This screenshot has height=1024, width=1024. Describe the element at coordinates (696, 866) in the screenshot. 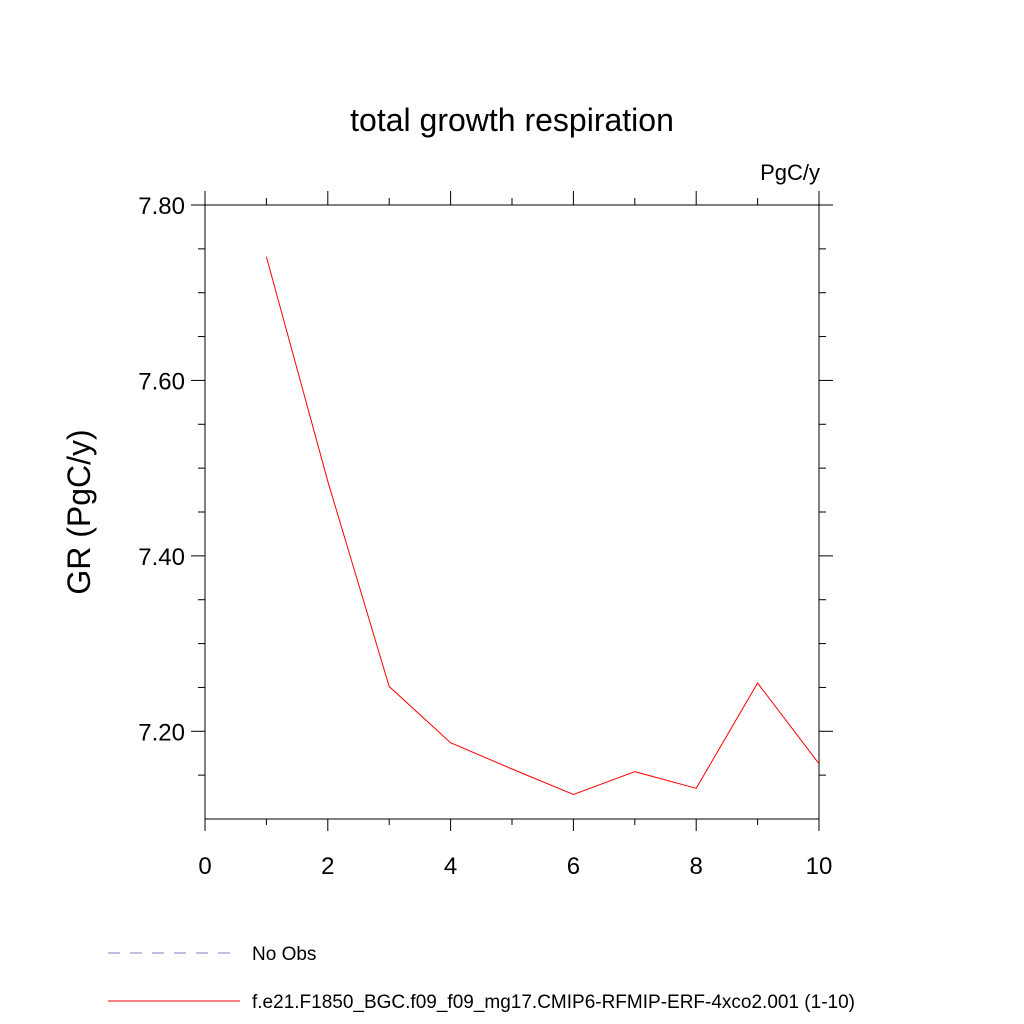

I see `x-tick-label: 8` at that location.